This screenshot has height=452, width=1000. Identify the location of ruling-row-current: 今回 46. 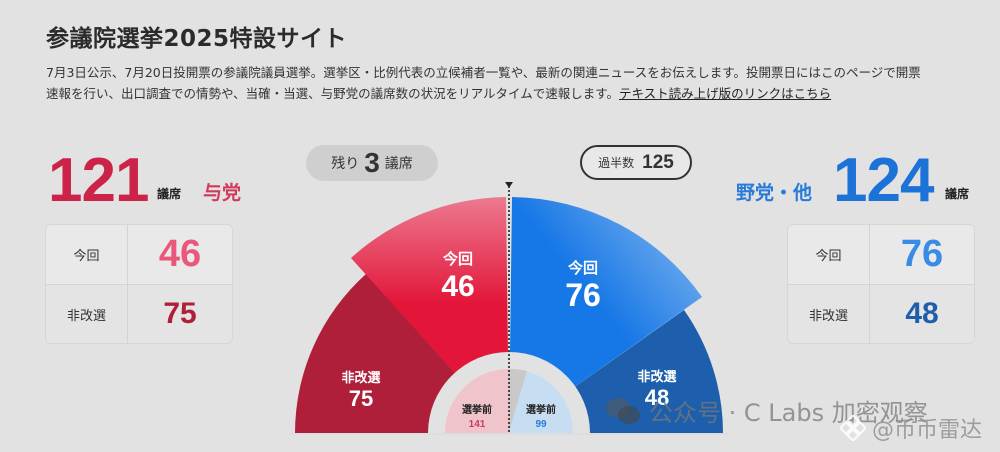
(139, 254).